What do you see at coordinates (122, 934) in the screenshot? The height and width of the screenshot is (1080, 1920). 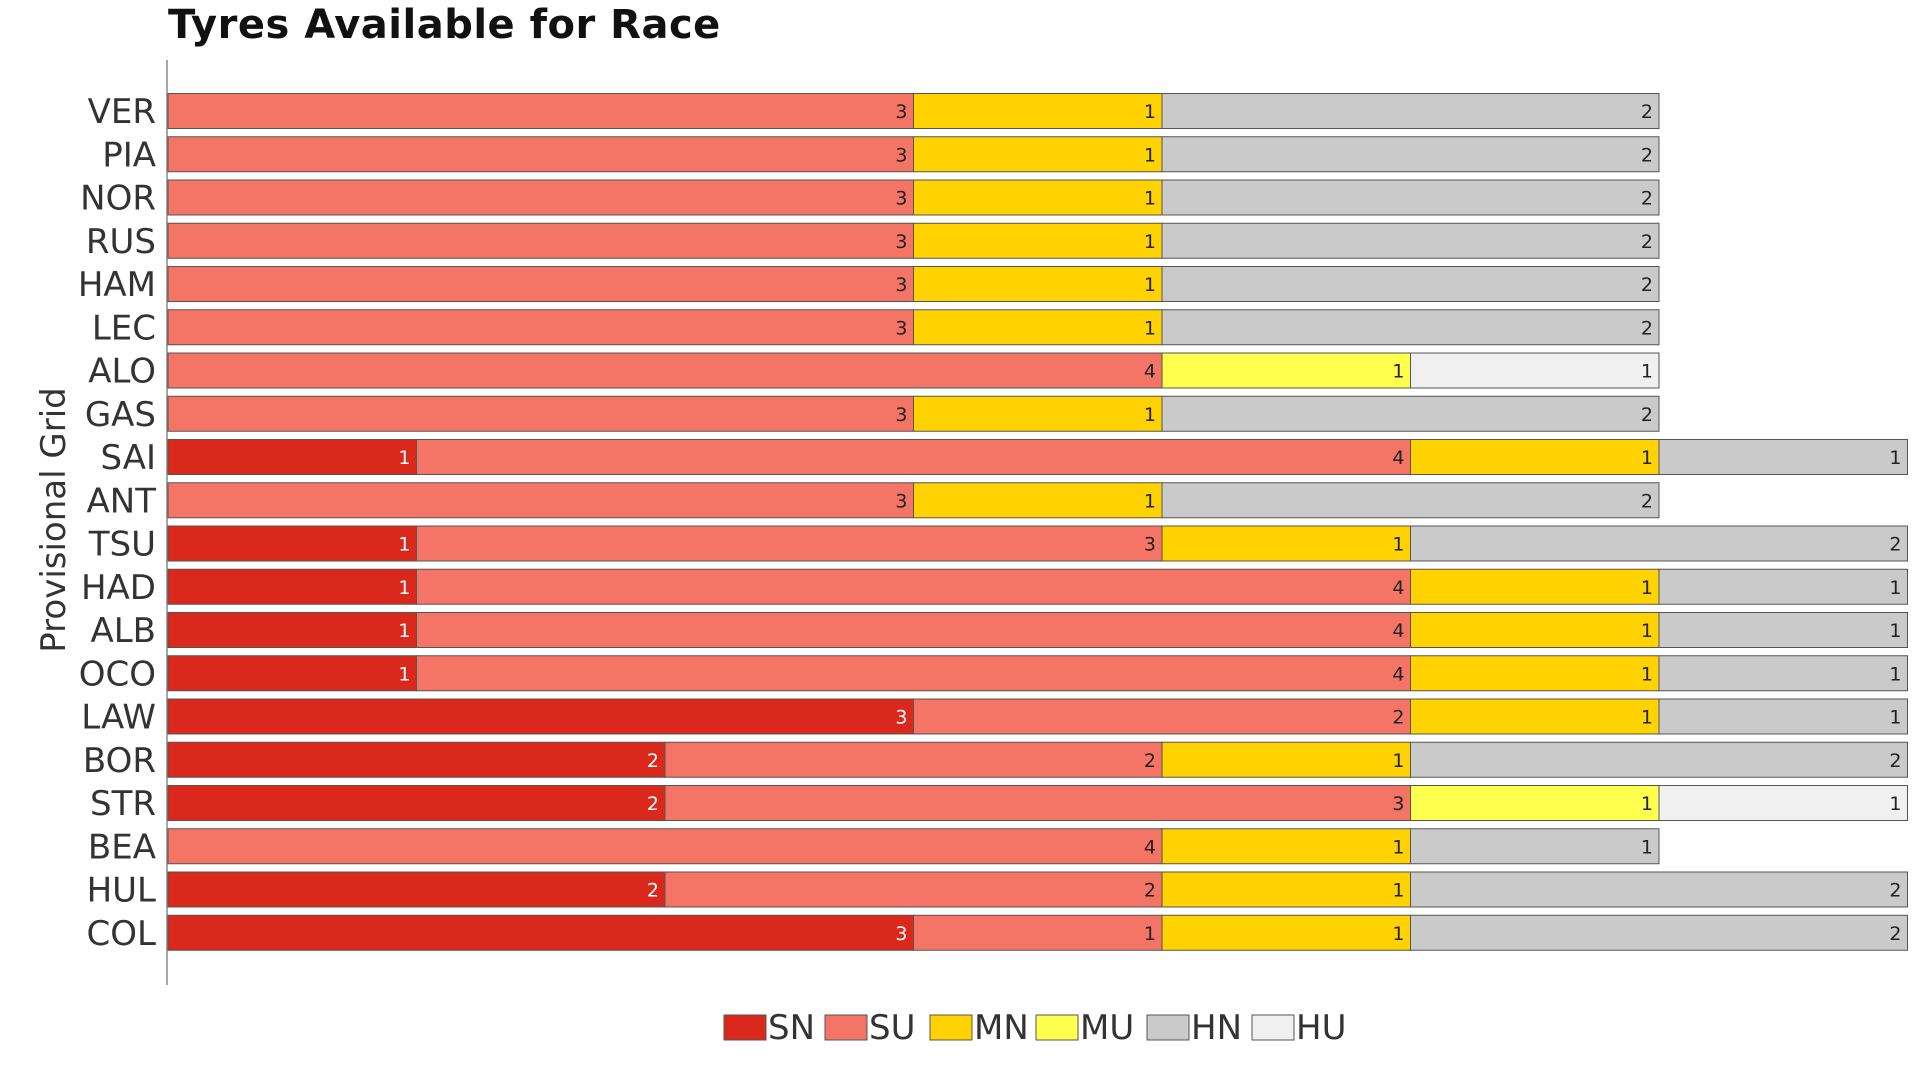 I see `category-label: COL` at bounding box center [122, 934].